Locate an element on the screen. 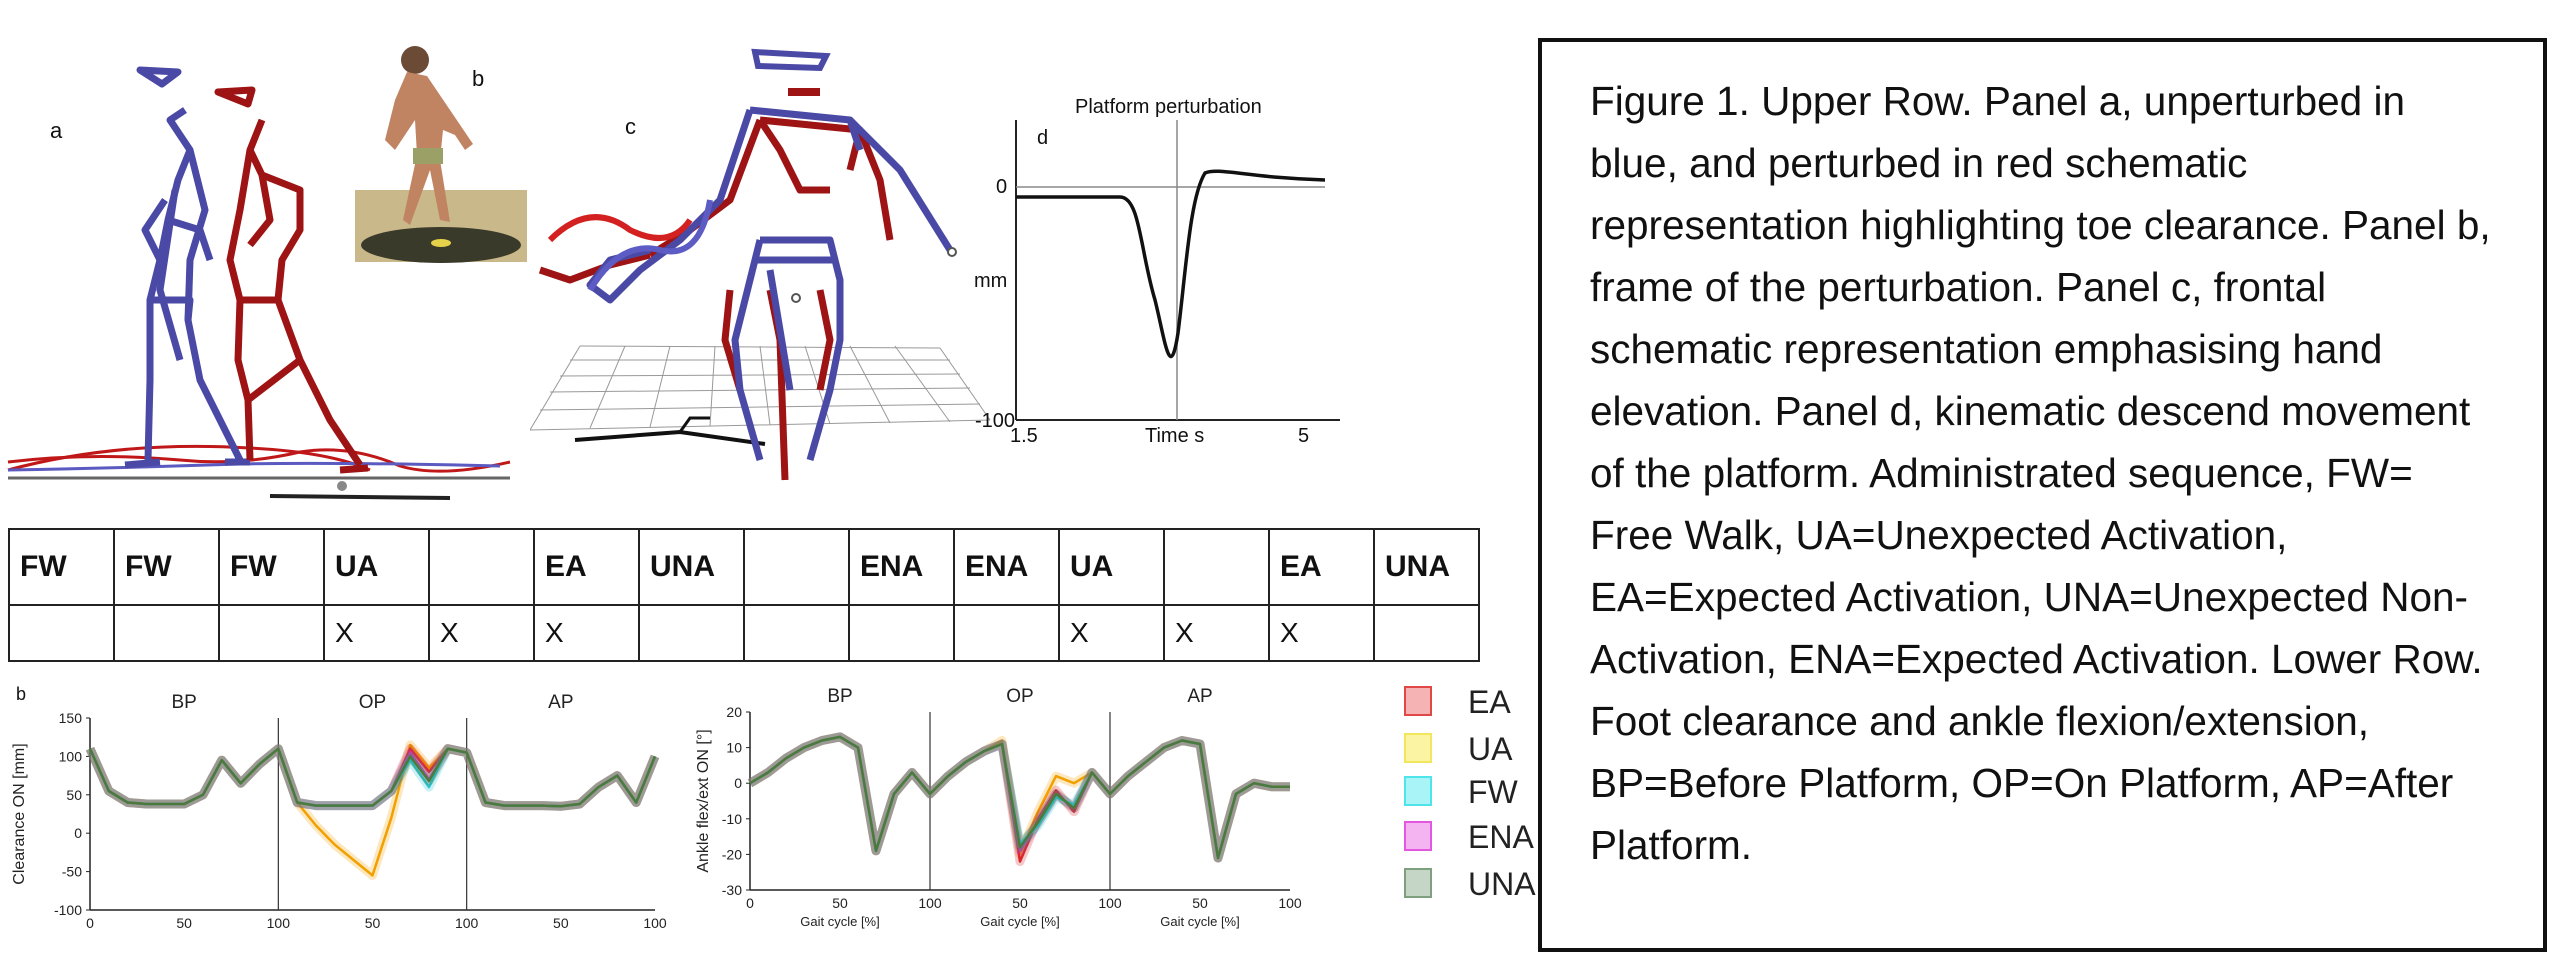  series-line-ua is located at coordinates (372, 810).